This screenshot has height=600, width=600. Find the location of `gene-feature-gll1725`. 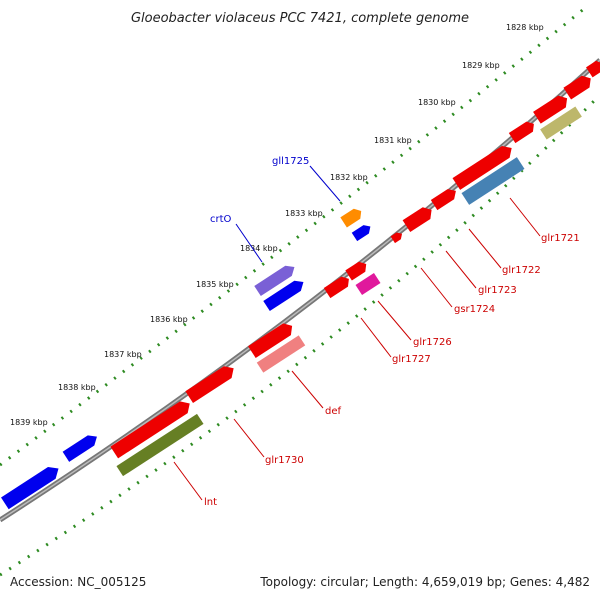

gene-feature-gll1725 is located at coordinates (352, 217).